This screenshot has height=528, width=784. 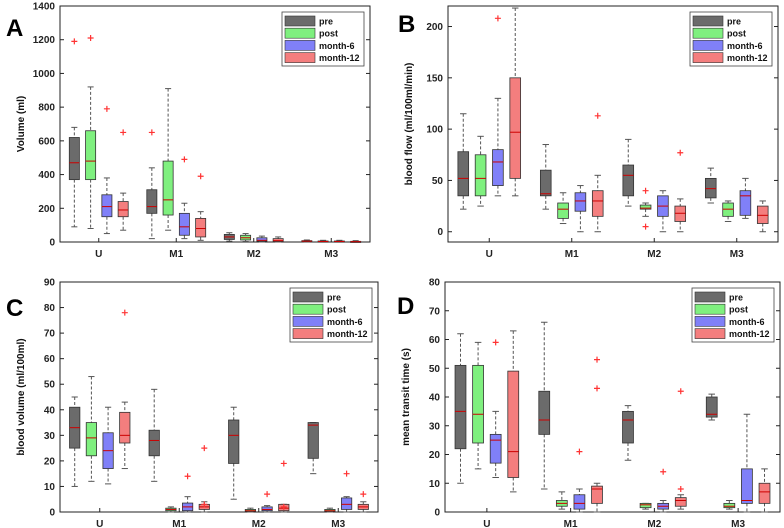 I want to click on y-tick-label: 40, so click(x=50, y=410).